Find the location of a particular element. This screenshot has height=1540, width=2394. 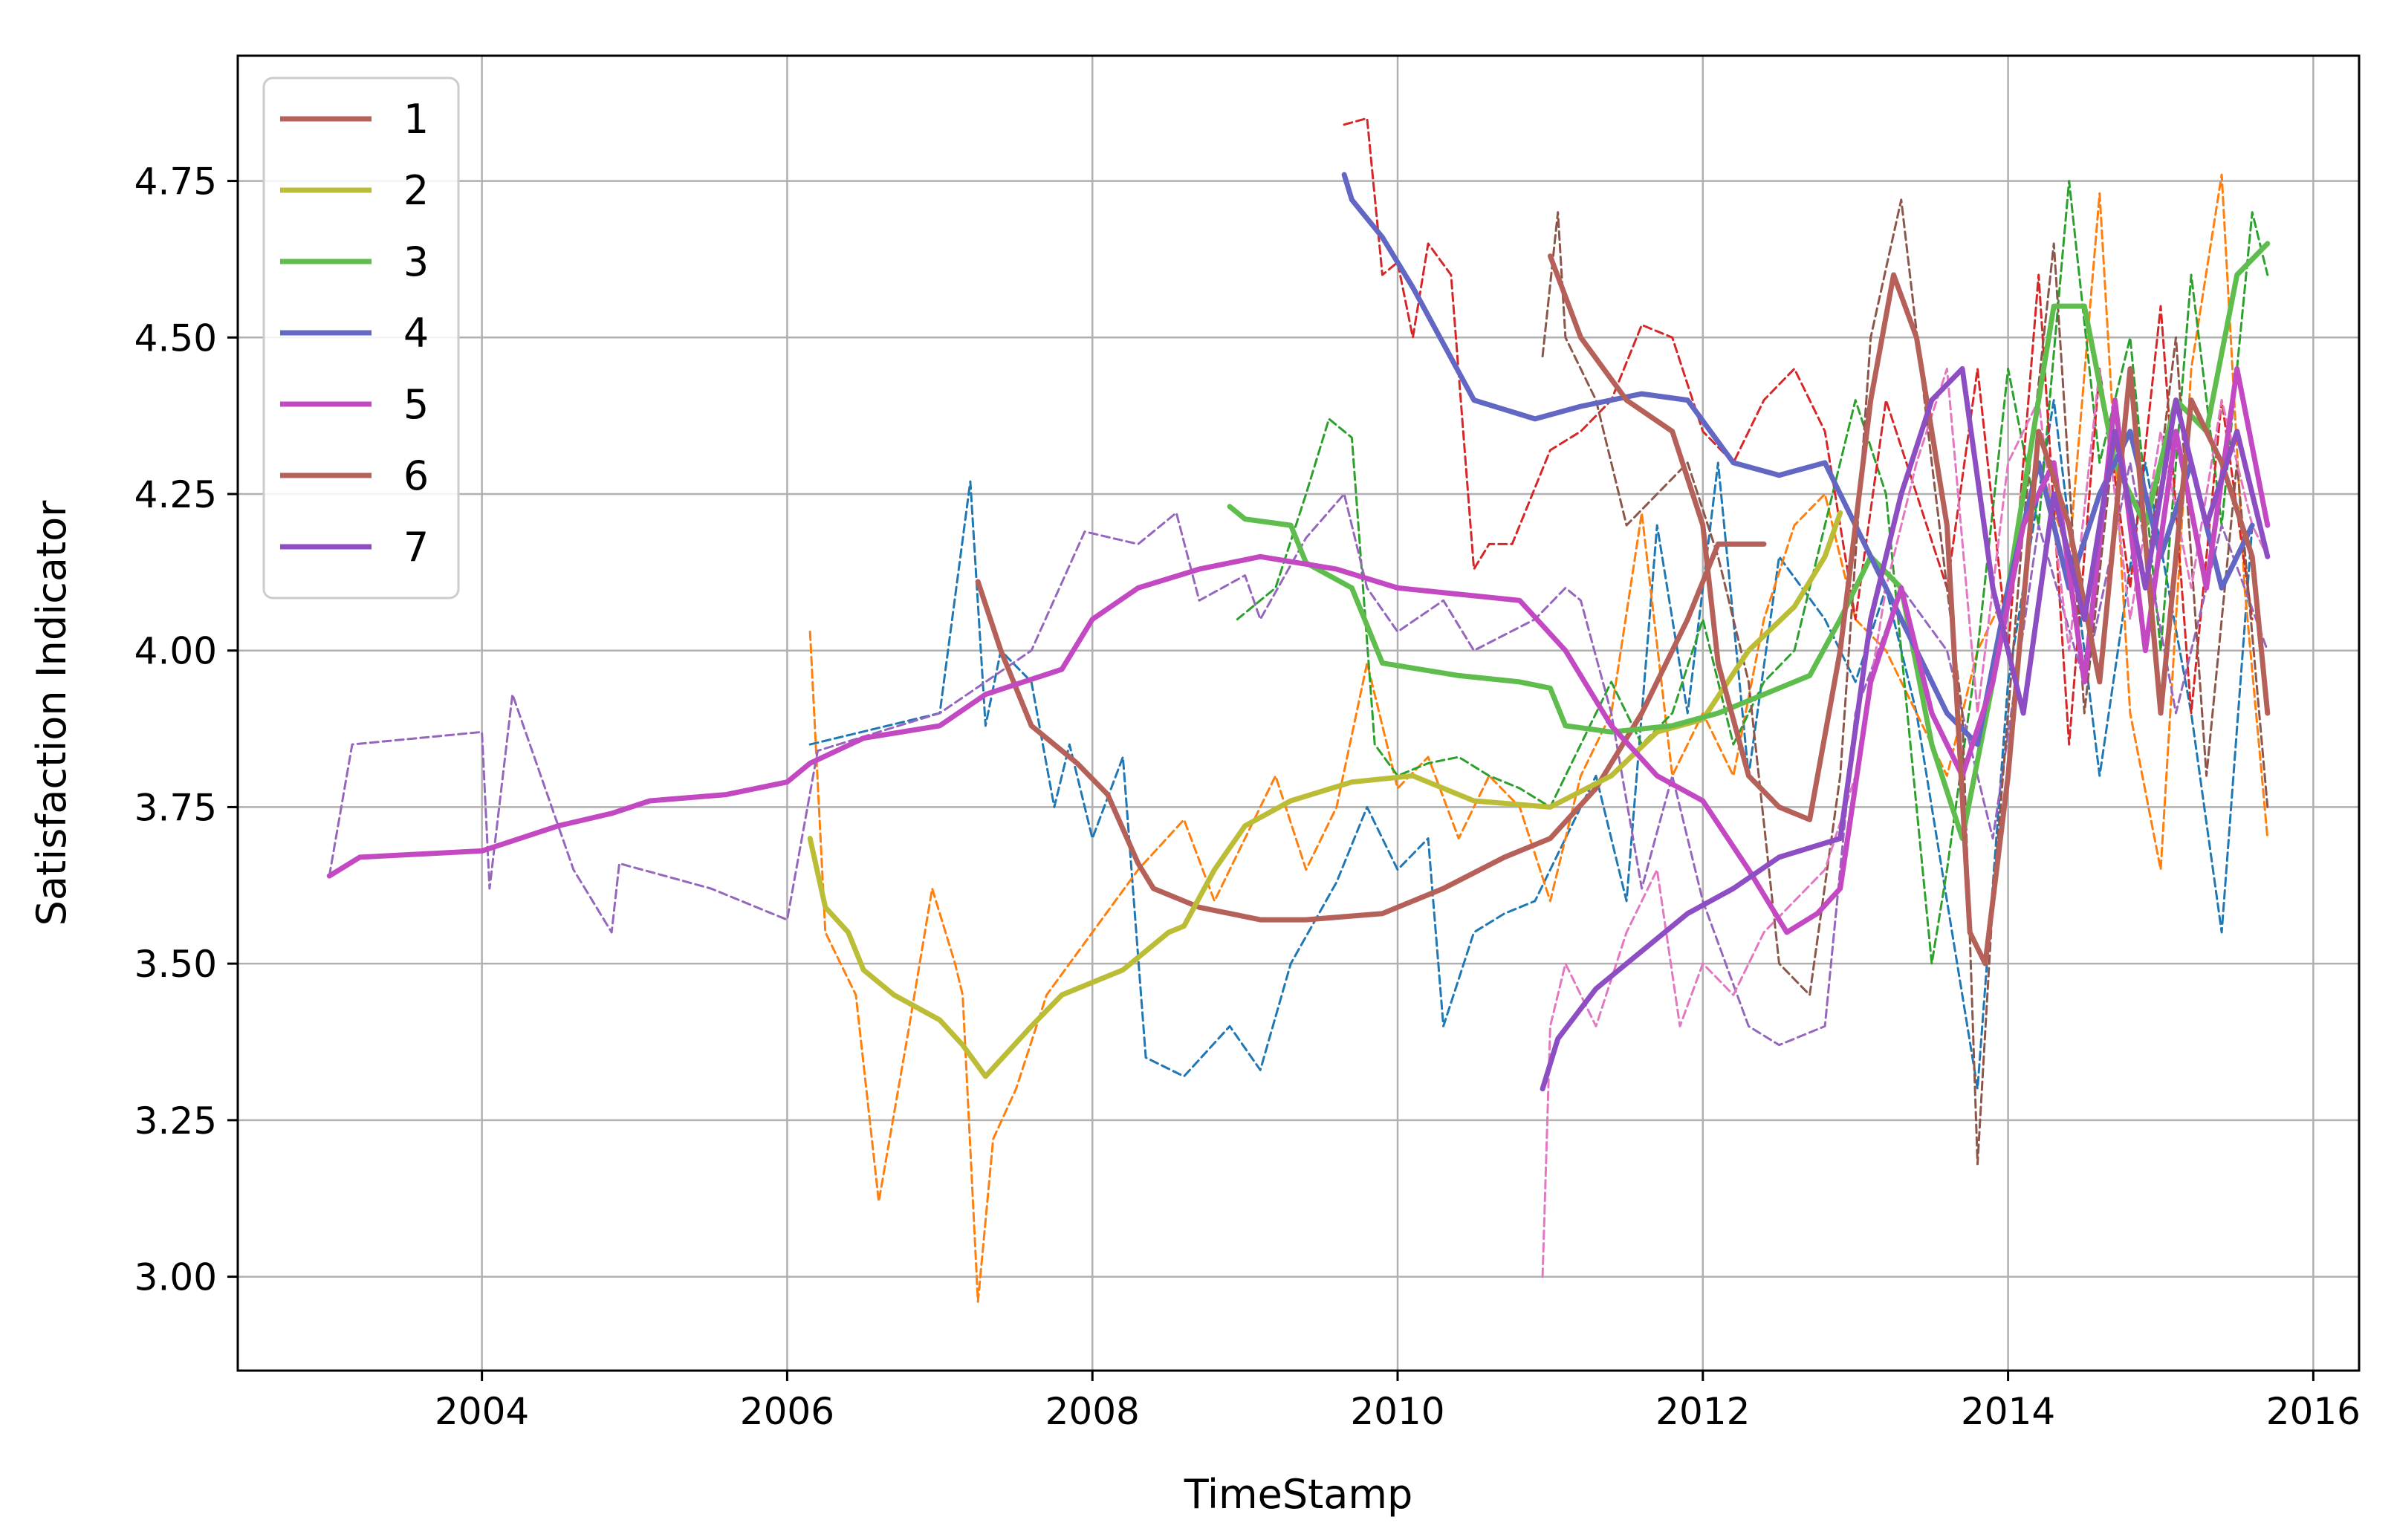

x-tick-label: 2010 is located at coordinates (1397, 1411).